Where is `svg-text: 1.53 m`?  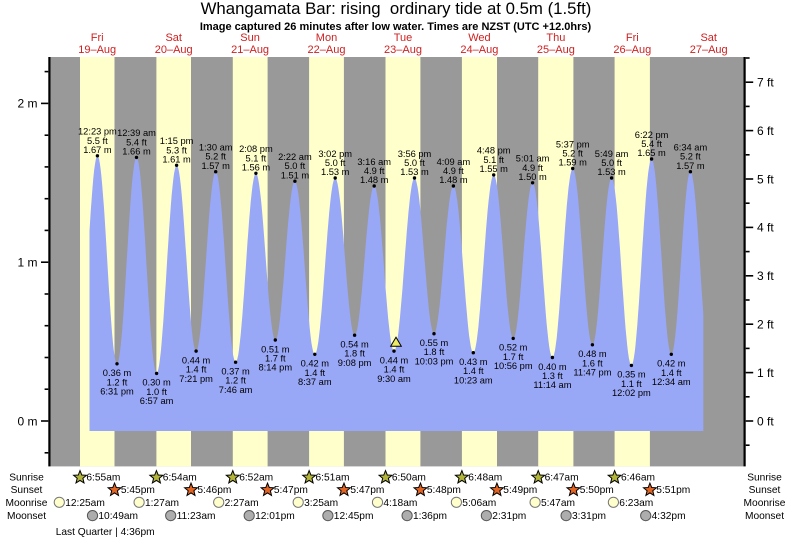
svg-text: 1.53 m is located at coordinates (335, 172).